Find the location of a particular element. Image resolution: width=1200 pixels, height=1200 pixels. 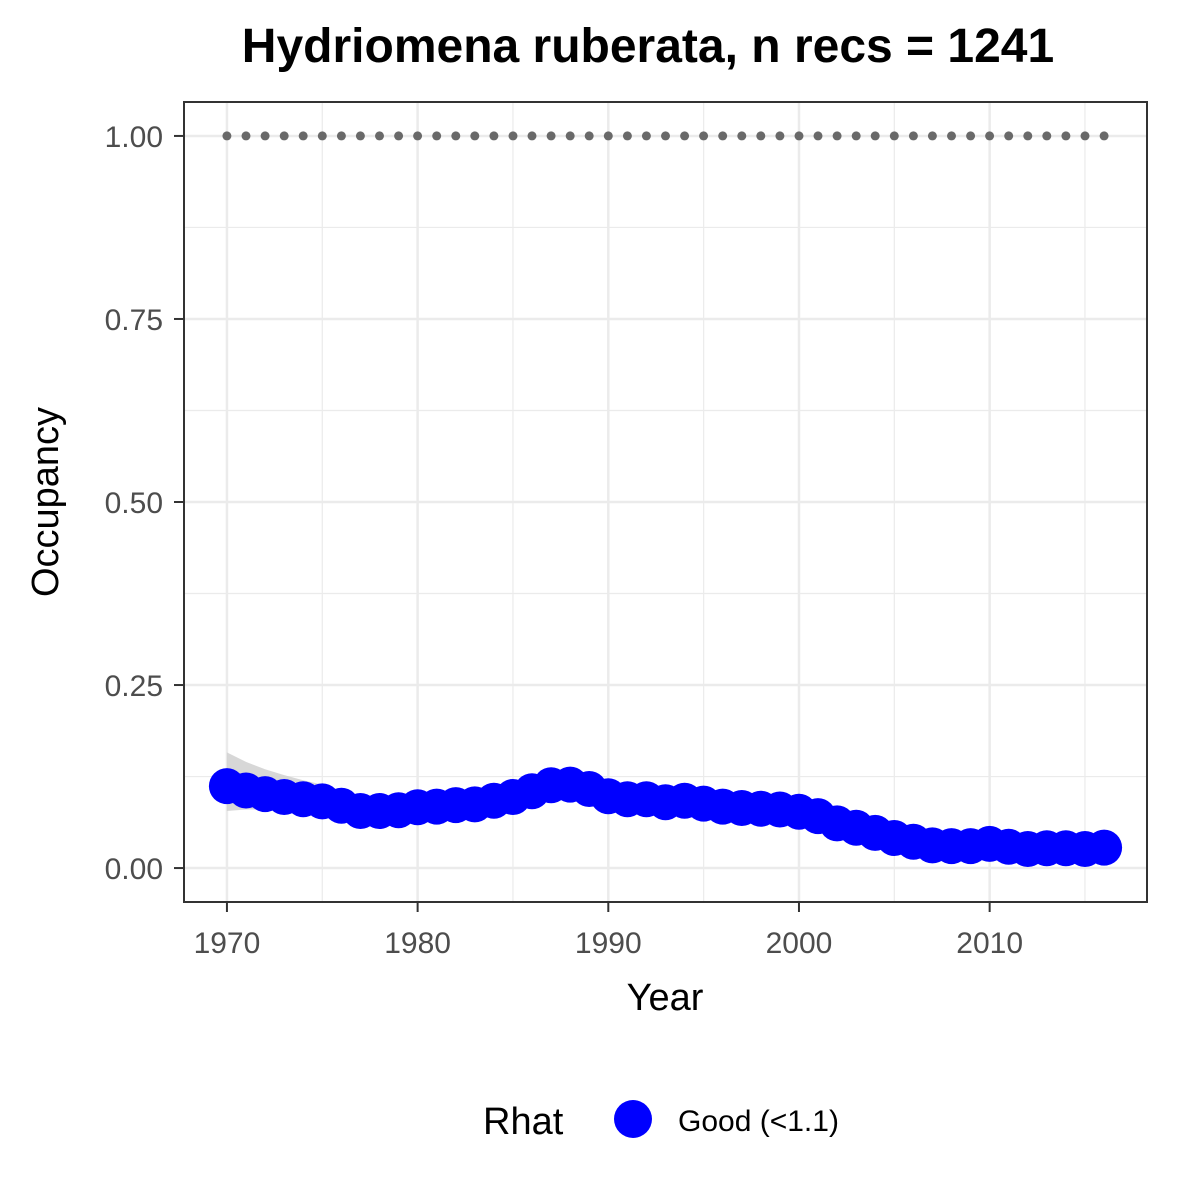

reference-points-layer is located at coordinates (665, 136).